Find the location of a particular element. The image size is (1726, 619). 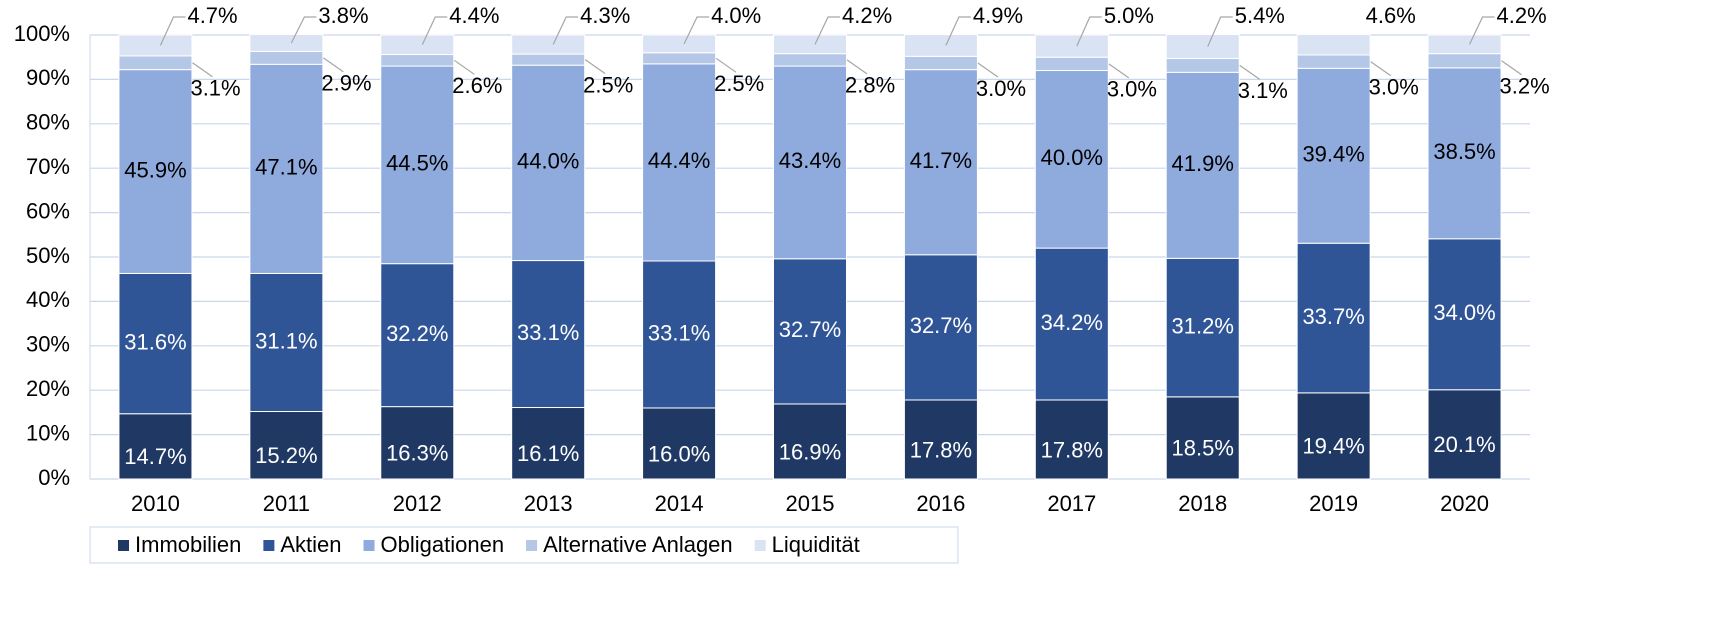

y-tick-label: 60% is located at coordinates (48, 210).